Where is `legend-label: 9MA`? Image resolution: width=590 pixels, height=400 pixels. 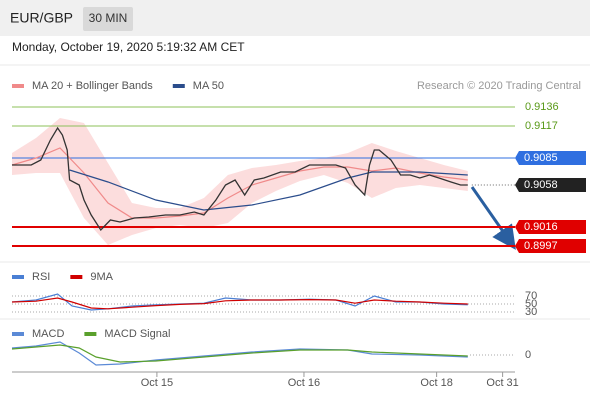
legend-label: 9MA is located at coordinates (101, 277).